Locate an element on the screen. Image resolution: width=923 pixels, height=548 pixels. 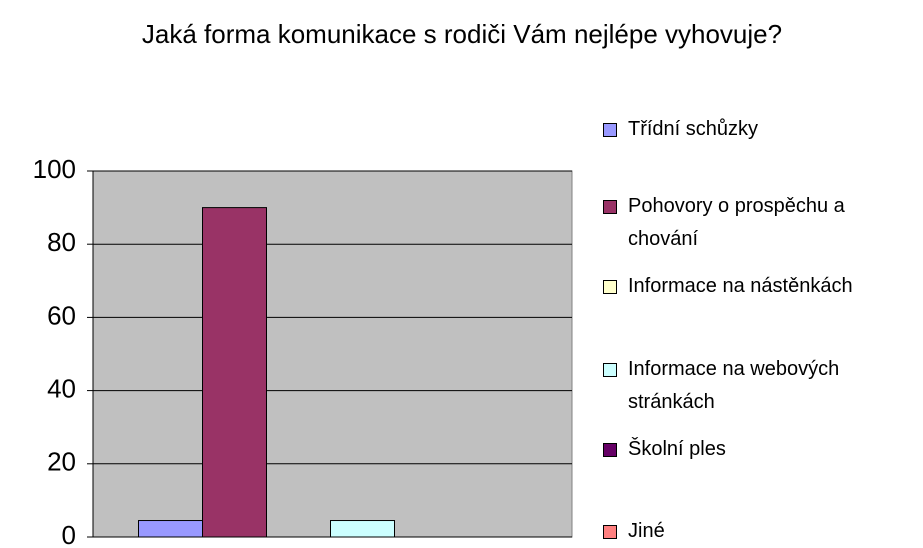
legend-item: Jiné is located at coordinates (762, 531).